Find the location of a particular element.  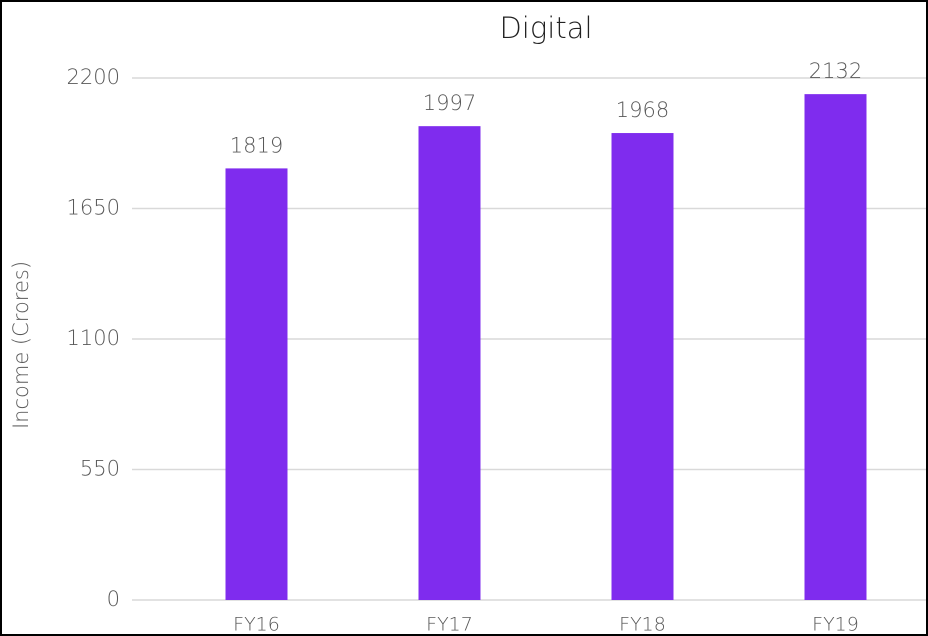

data-label: 1819 is located at coordinates (256, 145).